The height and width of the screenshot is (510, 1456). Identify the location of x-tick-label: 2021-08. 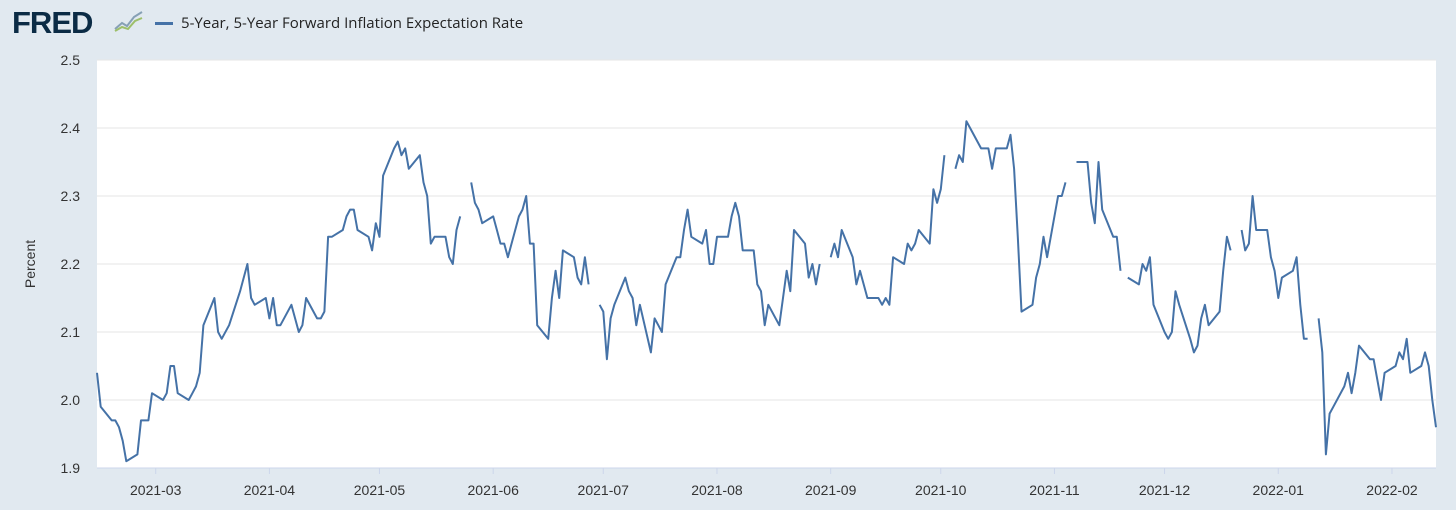
(717, 490).